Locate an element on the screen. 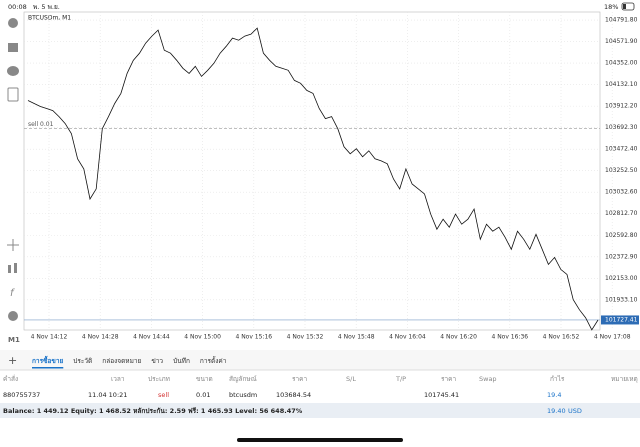 Image resolution: width=640 pixels, height=447 pixels. y-tick-label: 102812.70 is located at coordinates (621, 213).